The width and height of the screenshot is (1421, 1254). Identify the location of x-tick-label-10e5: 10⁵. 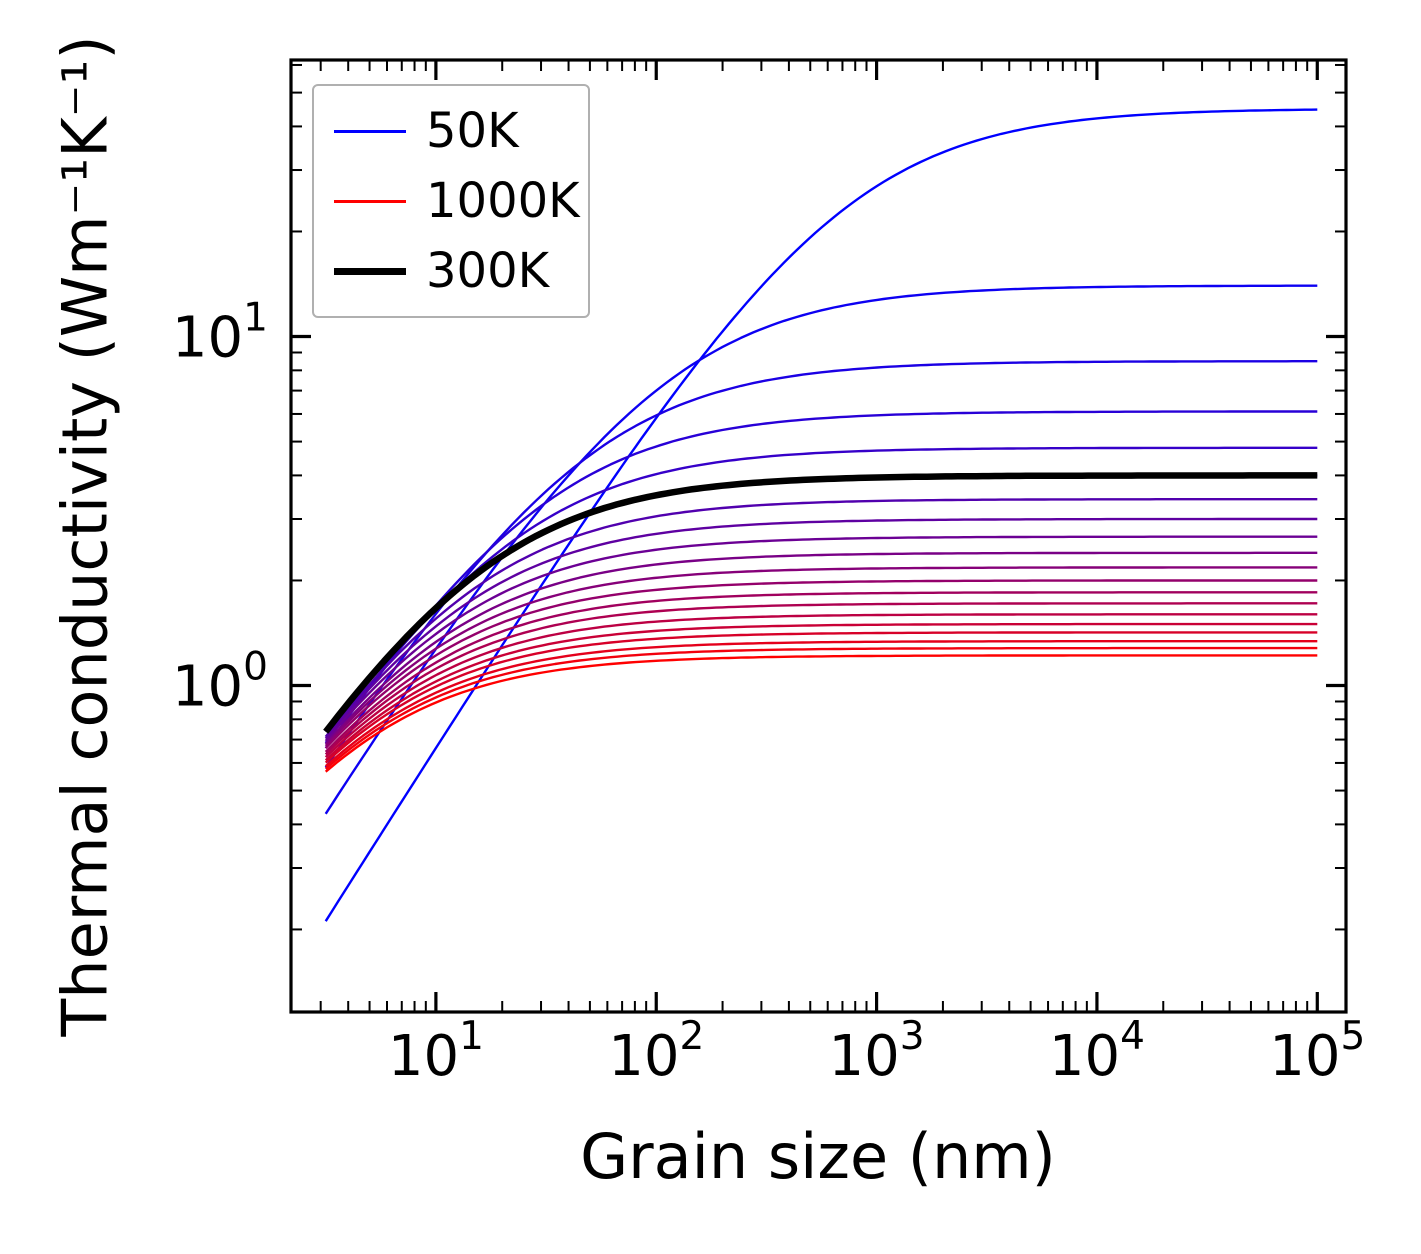
(1317, 1051).